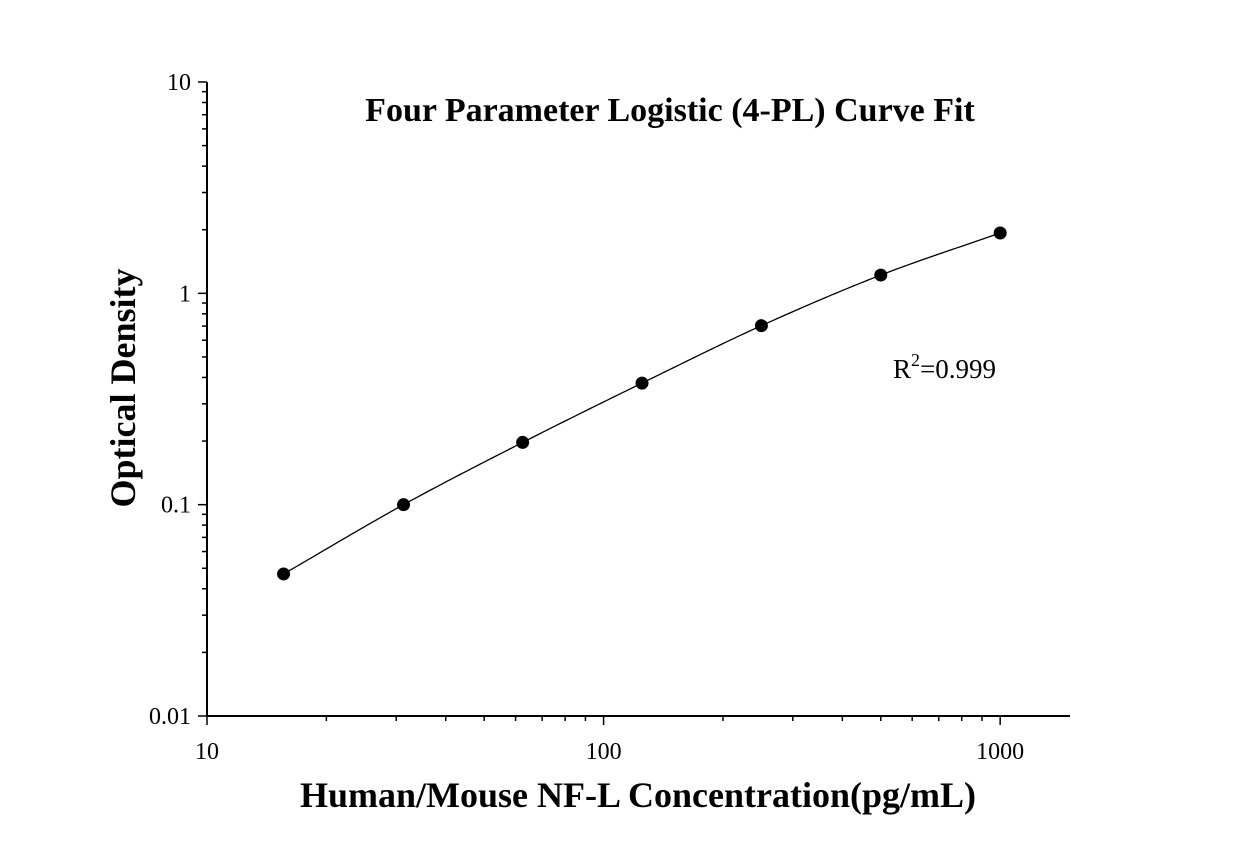  Describe the element at coordinates (179, 83) in the screenshot. I see `y-tick-label: 10` at that location.